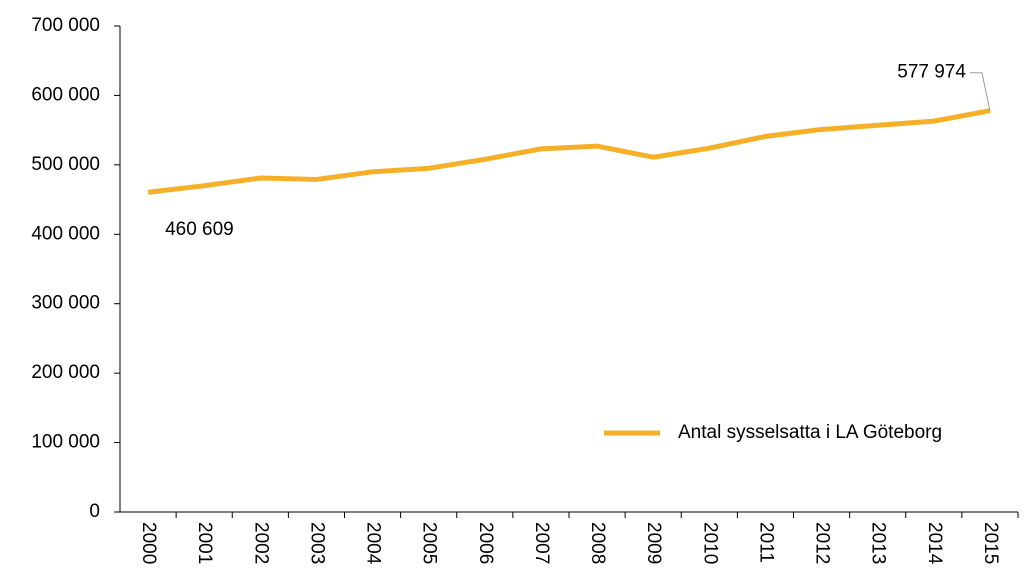 This screenshot has width=1034, height=580. Describe the element at coordinates (597, 543) in the screenshot. I see `x-tick-label: 2008` at that location.